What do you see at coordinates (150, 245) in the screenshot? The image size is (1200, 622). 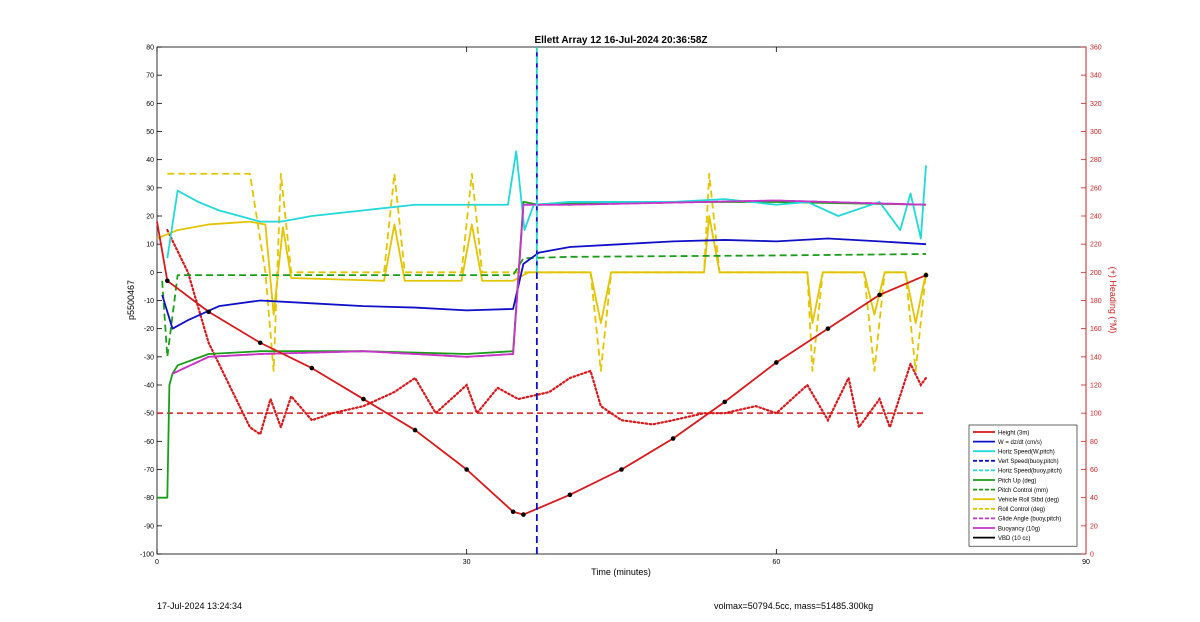 I see `y-tick-label: 10` at bounding box center [150, 245].